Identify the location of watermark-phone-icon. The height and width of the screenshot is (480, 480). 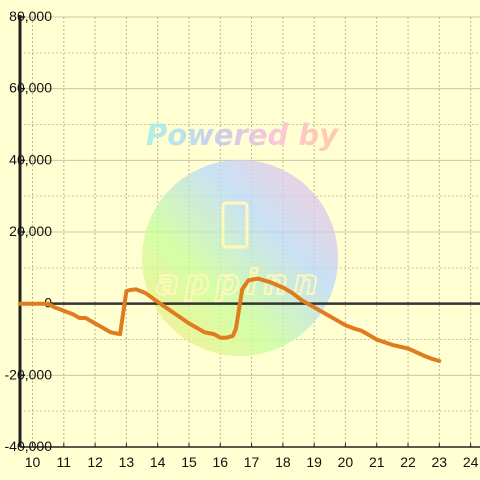
(235, 225).